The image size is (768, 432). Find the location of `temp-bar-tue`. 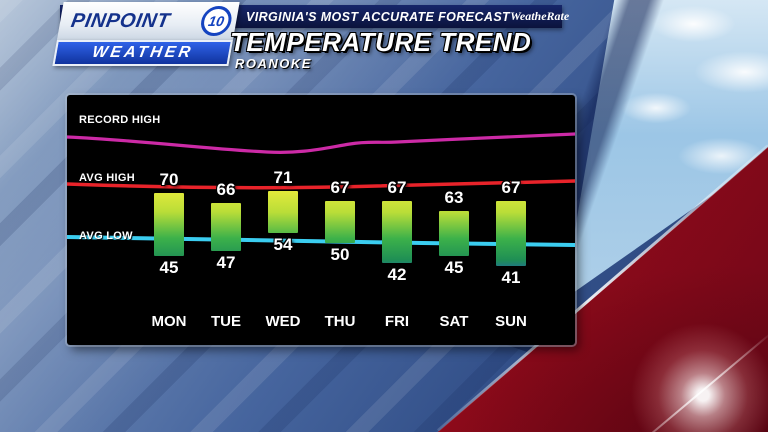

temp-bar-tue is located at coordinates (226, 227).